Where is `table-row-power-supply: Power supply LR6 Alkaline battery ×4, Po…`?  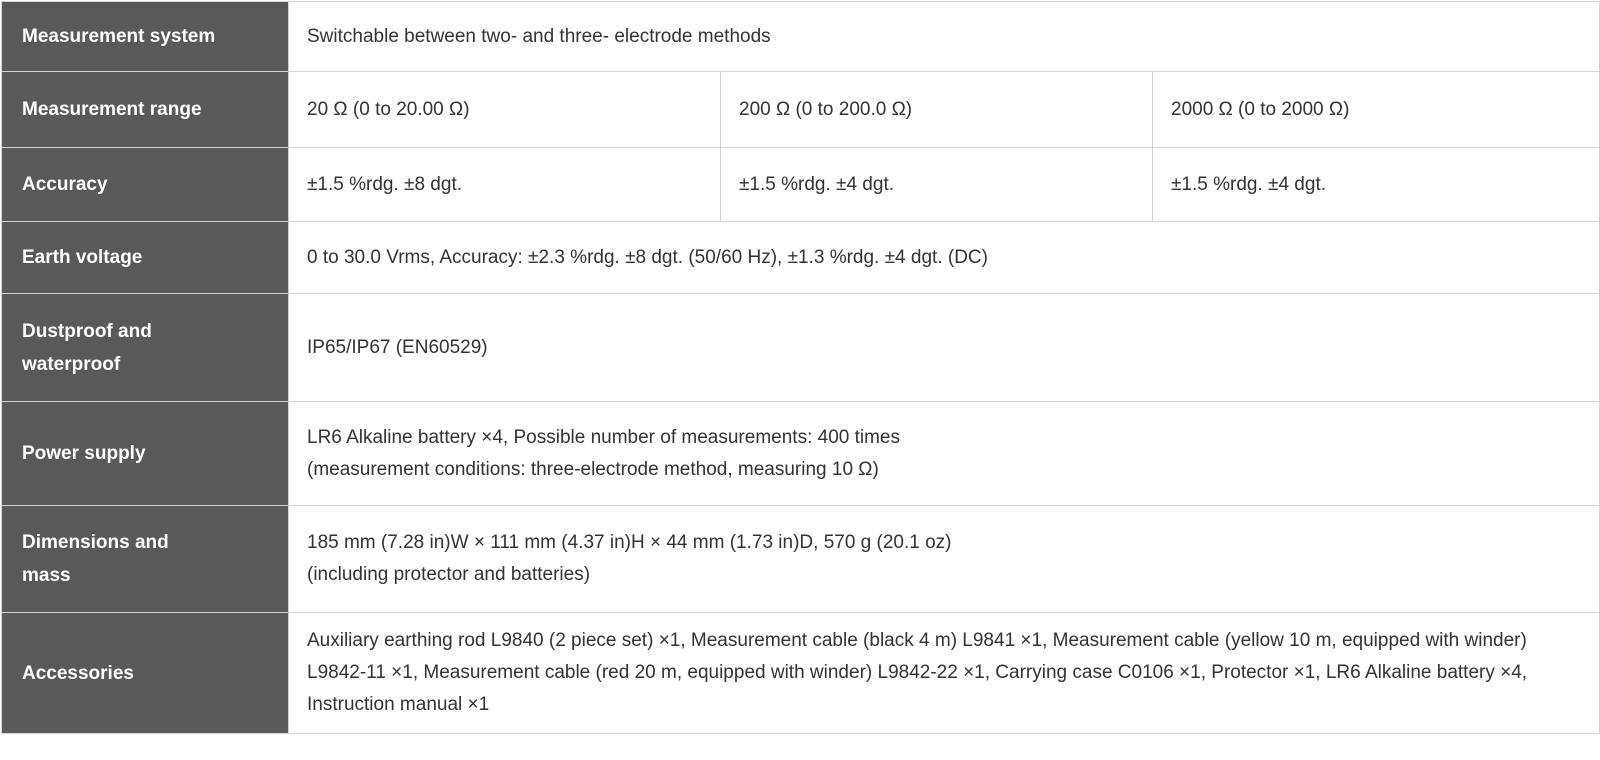 table-row-power-supply: Power supply LR6 Alkaline battery ×4, Po… is located at coordinates (800, 453).